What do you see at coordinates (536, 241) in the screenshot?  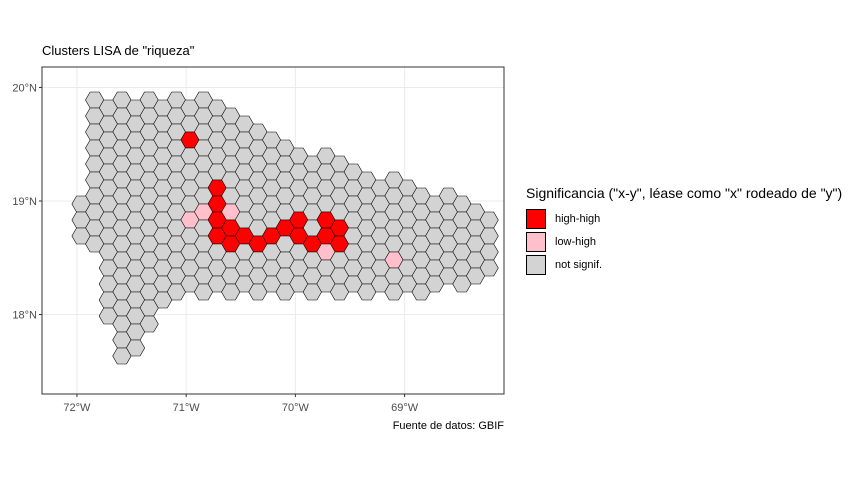 I see `legend-swatch-low-high` at bounding box center [536, 241].